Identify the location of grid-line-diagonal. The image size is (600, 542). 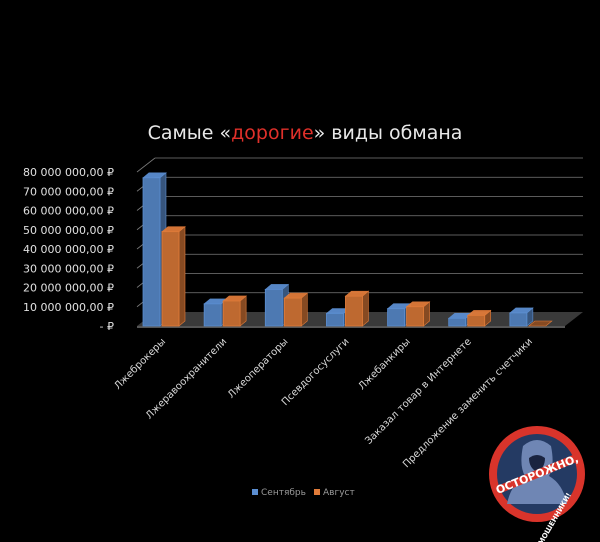
(146, 165).